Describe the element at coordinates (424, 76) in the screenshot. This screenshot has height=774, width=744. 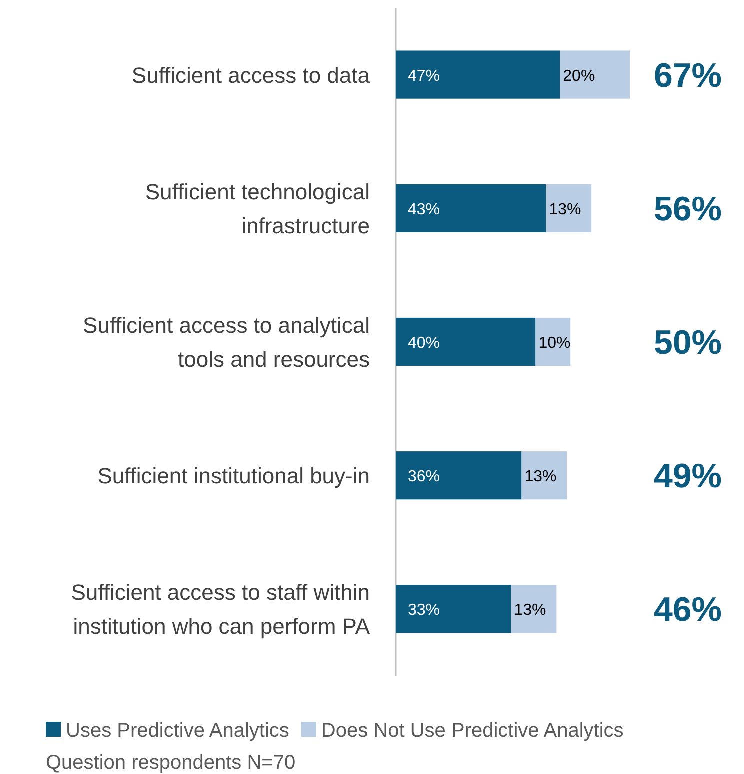
I see `data-label: 47%` at that location.